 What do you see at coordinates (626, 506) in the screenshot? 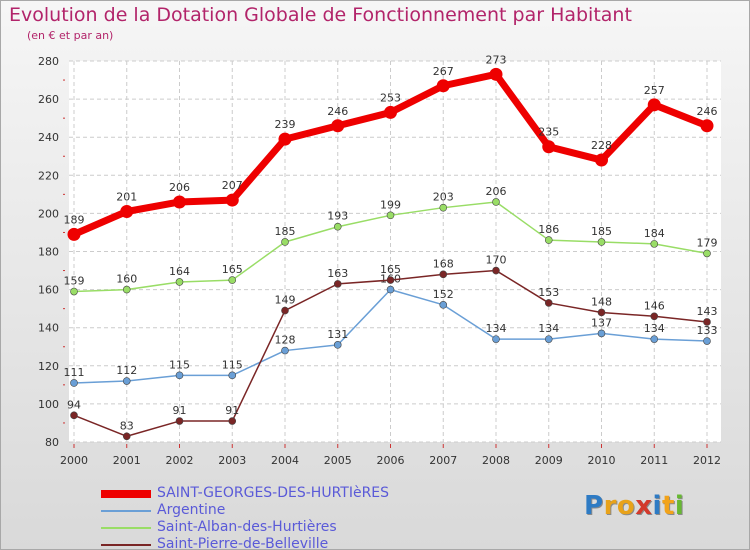
I see `logo-letter: o` at bounding box center [626, 506].